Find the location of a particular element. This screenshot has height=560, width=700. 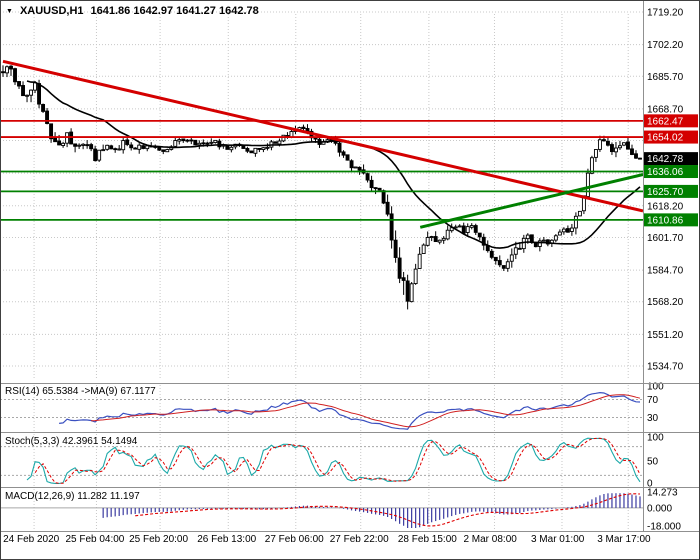

axis-label: 1618.20 is located at coordinates (665, 206).